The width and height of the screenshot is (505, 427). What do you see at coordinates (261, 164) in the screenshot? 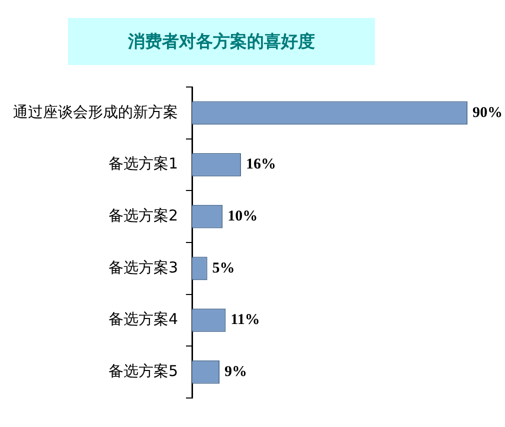
I see `data-label: 16%` at bounding box center [261, 164].